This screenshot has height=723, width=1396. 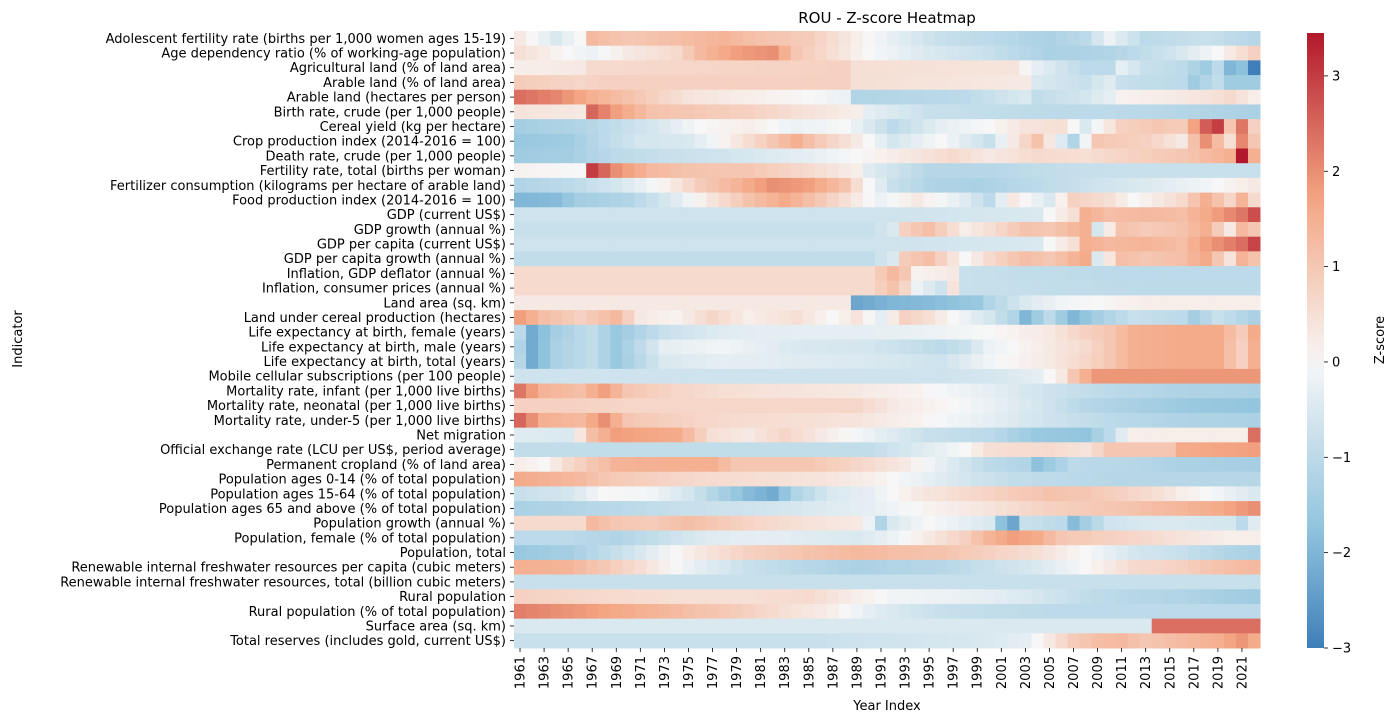 I want to click on year-tick-label: 2007, so click(x=1074, y=672).